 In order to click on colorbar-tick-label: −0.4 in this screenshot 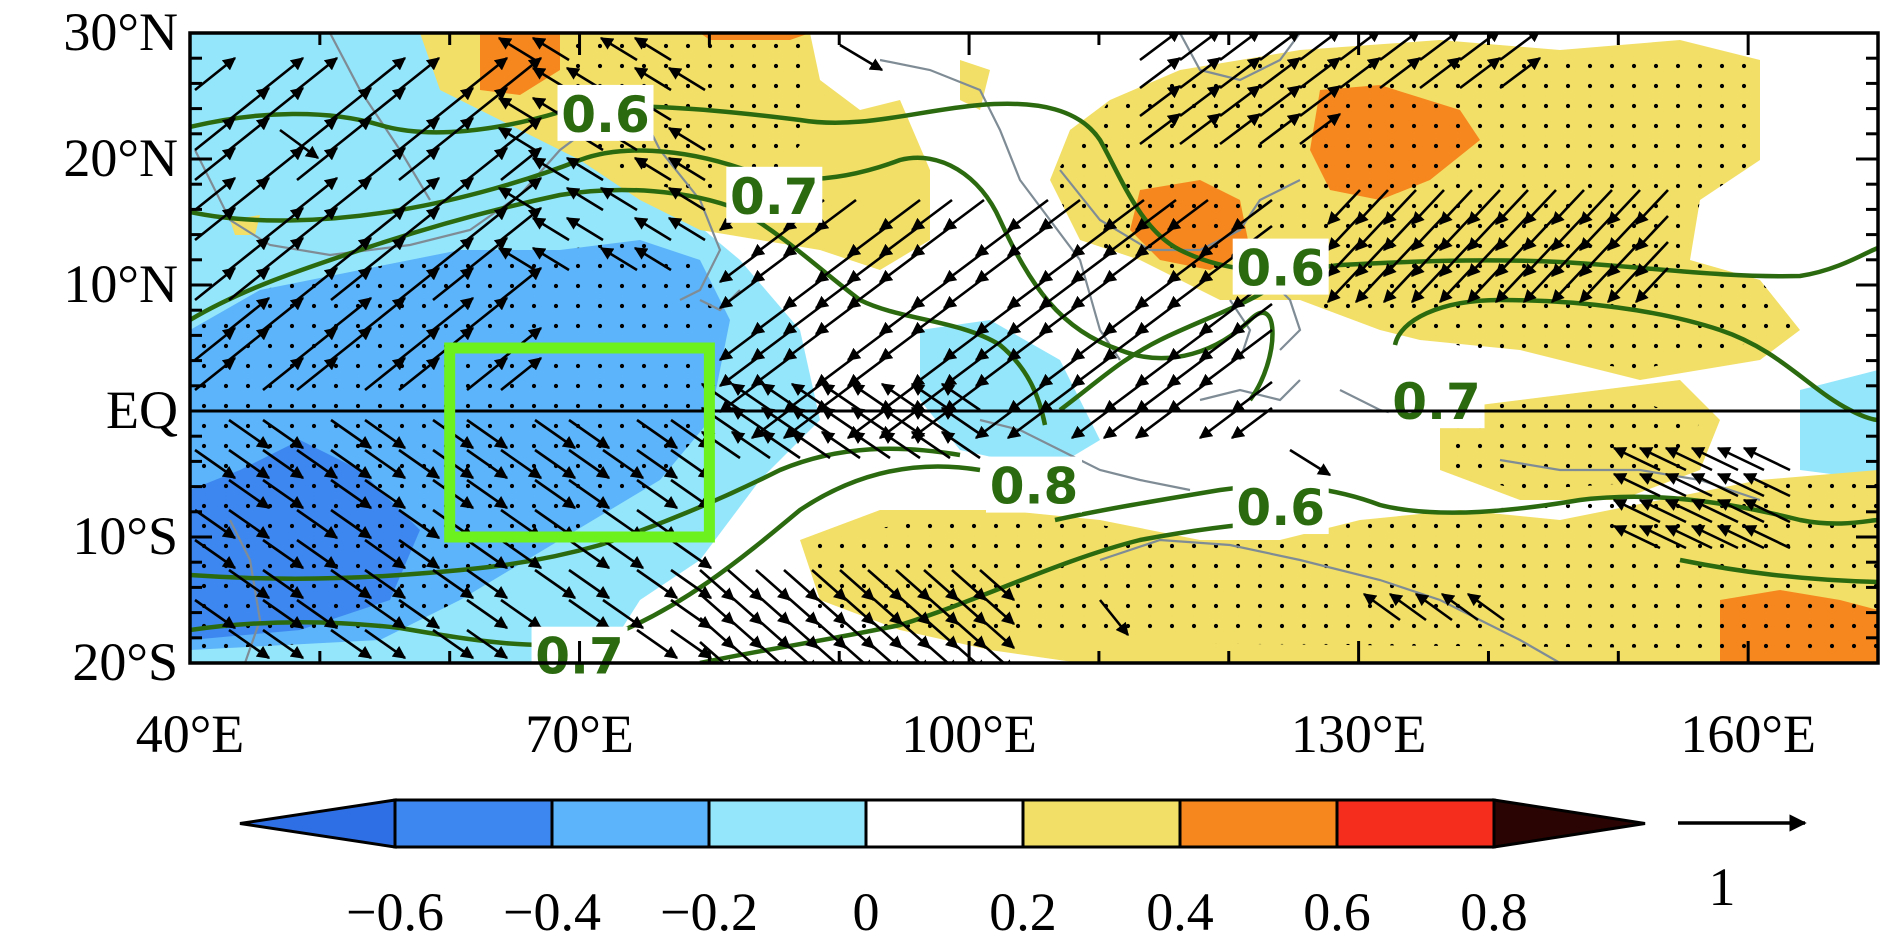, I will do `click(552, 911)`.